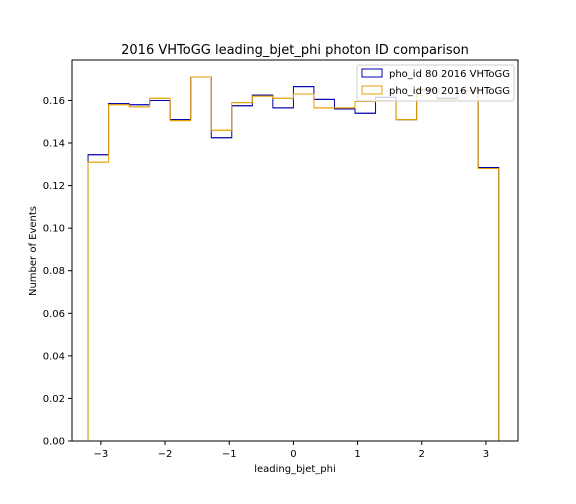 This screenshot has height=504, width=576. Describe the element at coordinates (54, 442) in the screenshot. I see `y-tick-label: 0.00` at that location.